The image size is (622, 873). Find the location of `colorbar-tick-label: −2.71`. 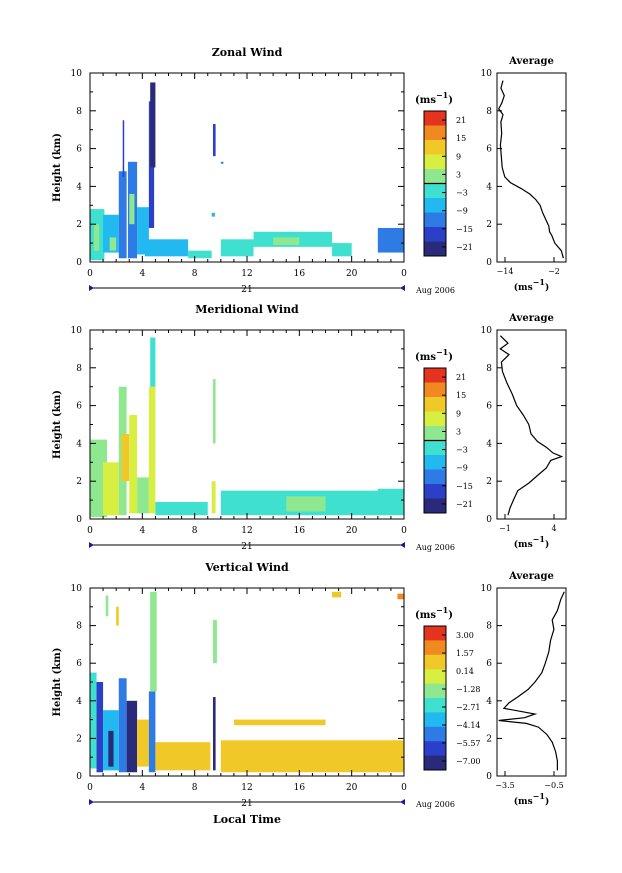

colorbar-tick-label: −2.71 is located at coordinates (468, 707).